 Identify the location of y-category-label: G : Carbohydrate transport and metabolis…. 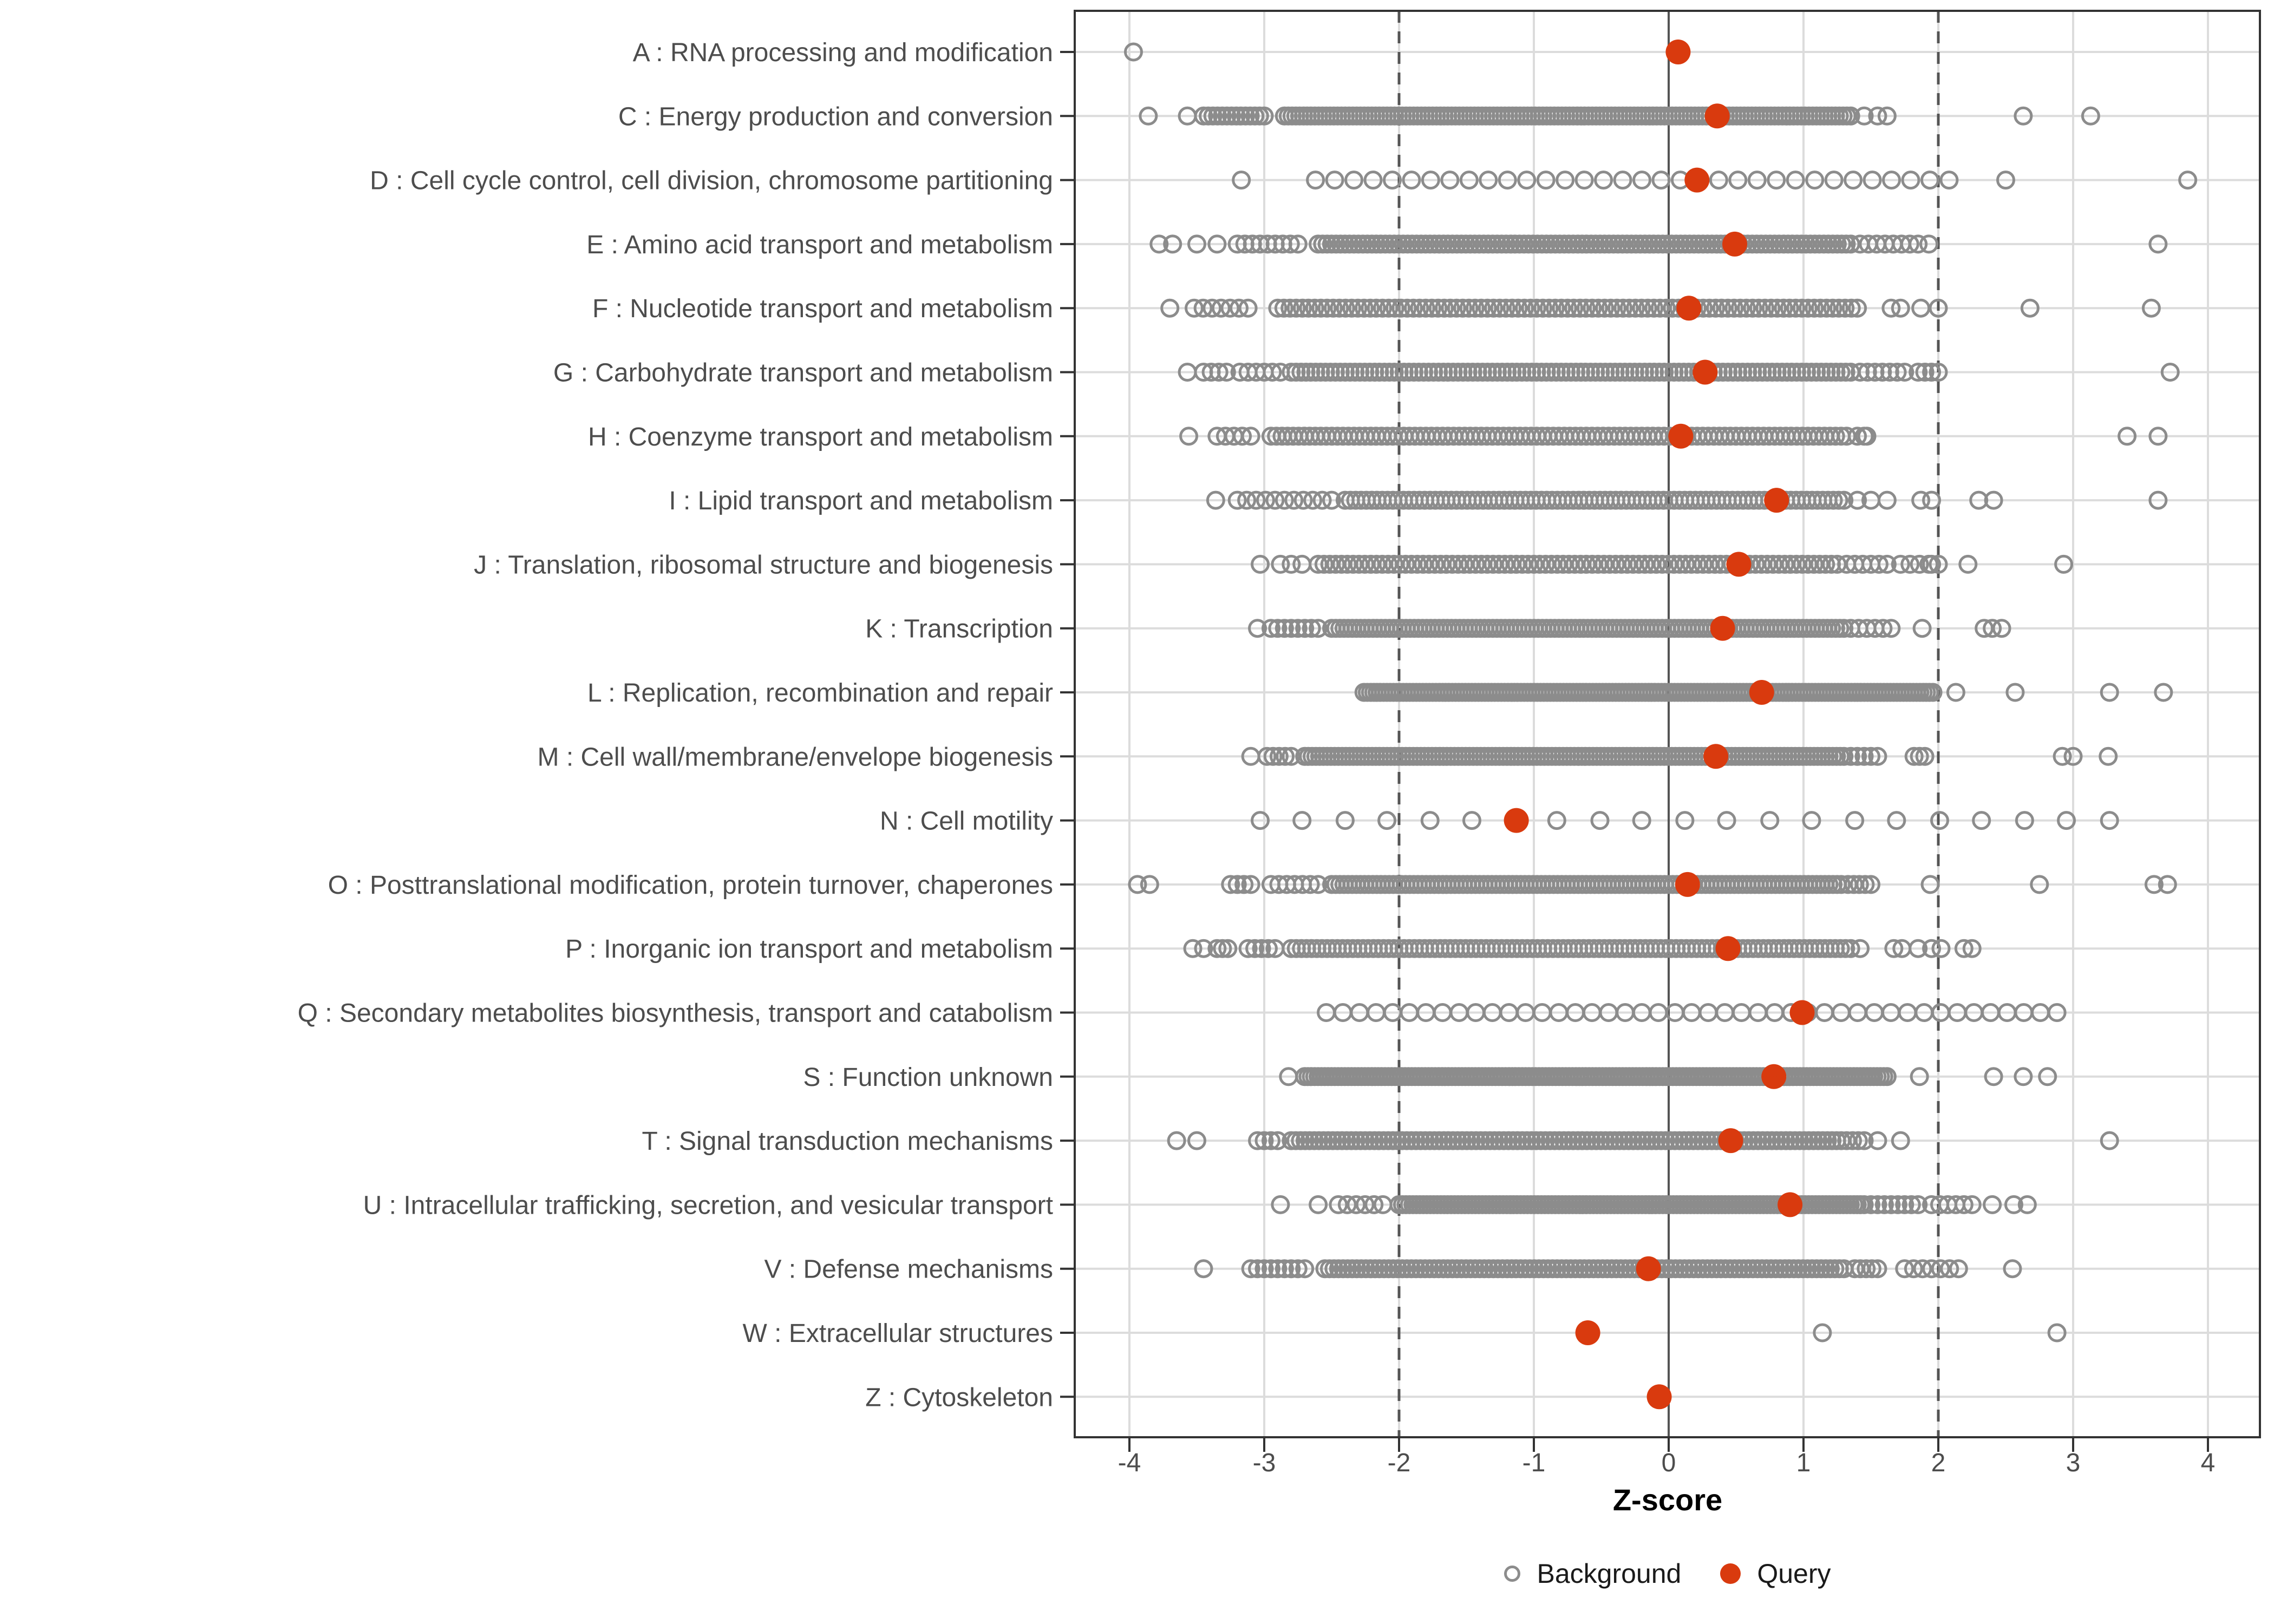
(803, 373).